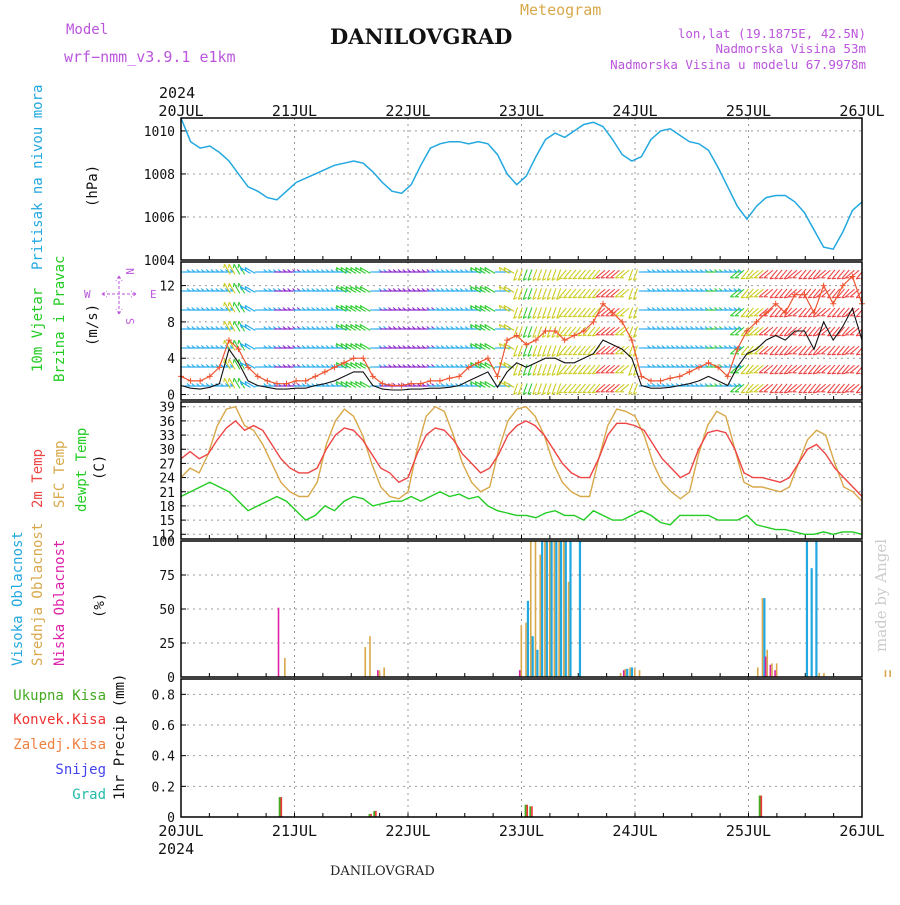  Describe the element at coordinates (861, 831) in the screenshot. I see `day-label-bottom: 26JUL` at that location.